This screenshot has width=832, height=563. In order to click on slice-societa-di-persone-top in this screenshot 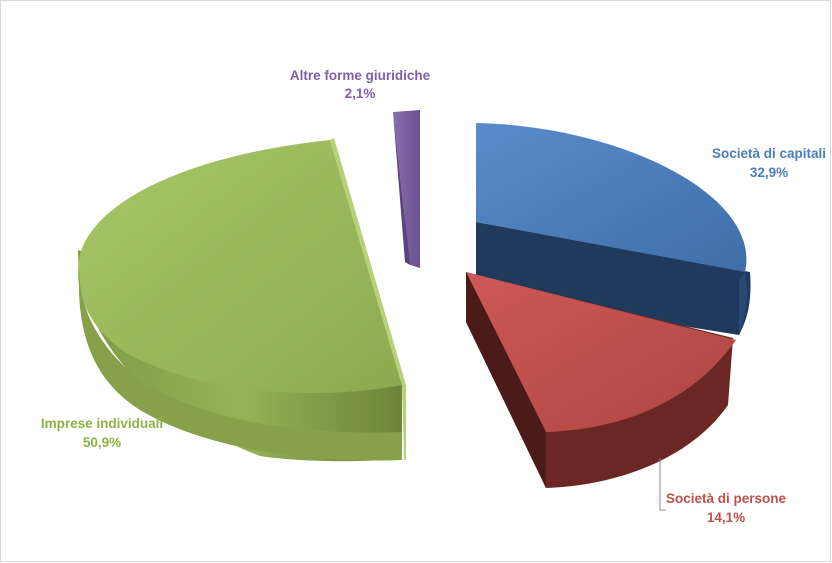, I will do `click(601, 352)`.